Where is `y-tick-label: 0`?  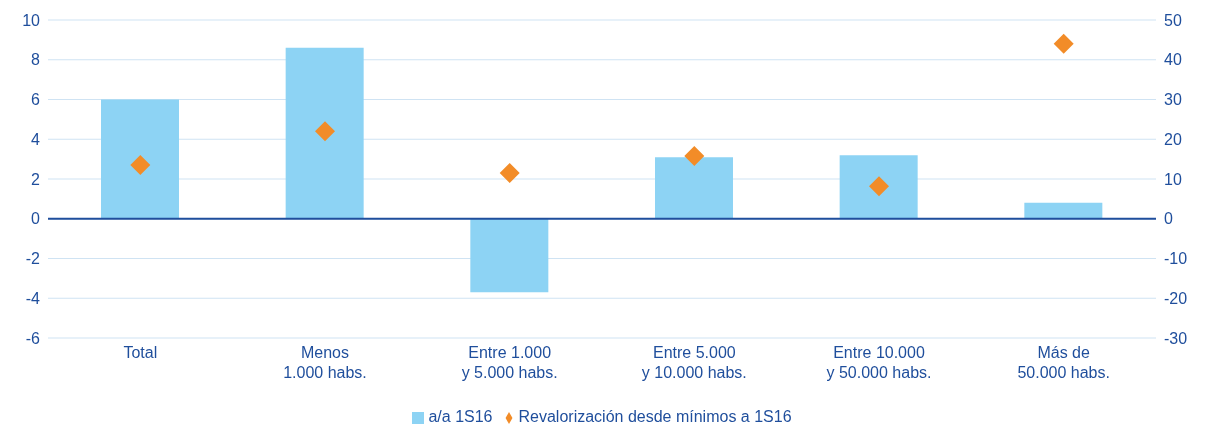
y-tick-label: 0 is located at coordinates (36, 219).